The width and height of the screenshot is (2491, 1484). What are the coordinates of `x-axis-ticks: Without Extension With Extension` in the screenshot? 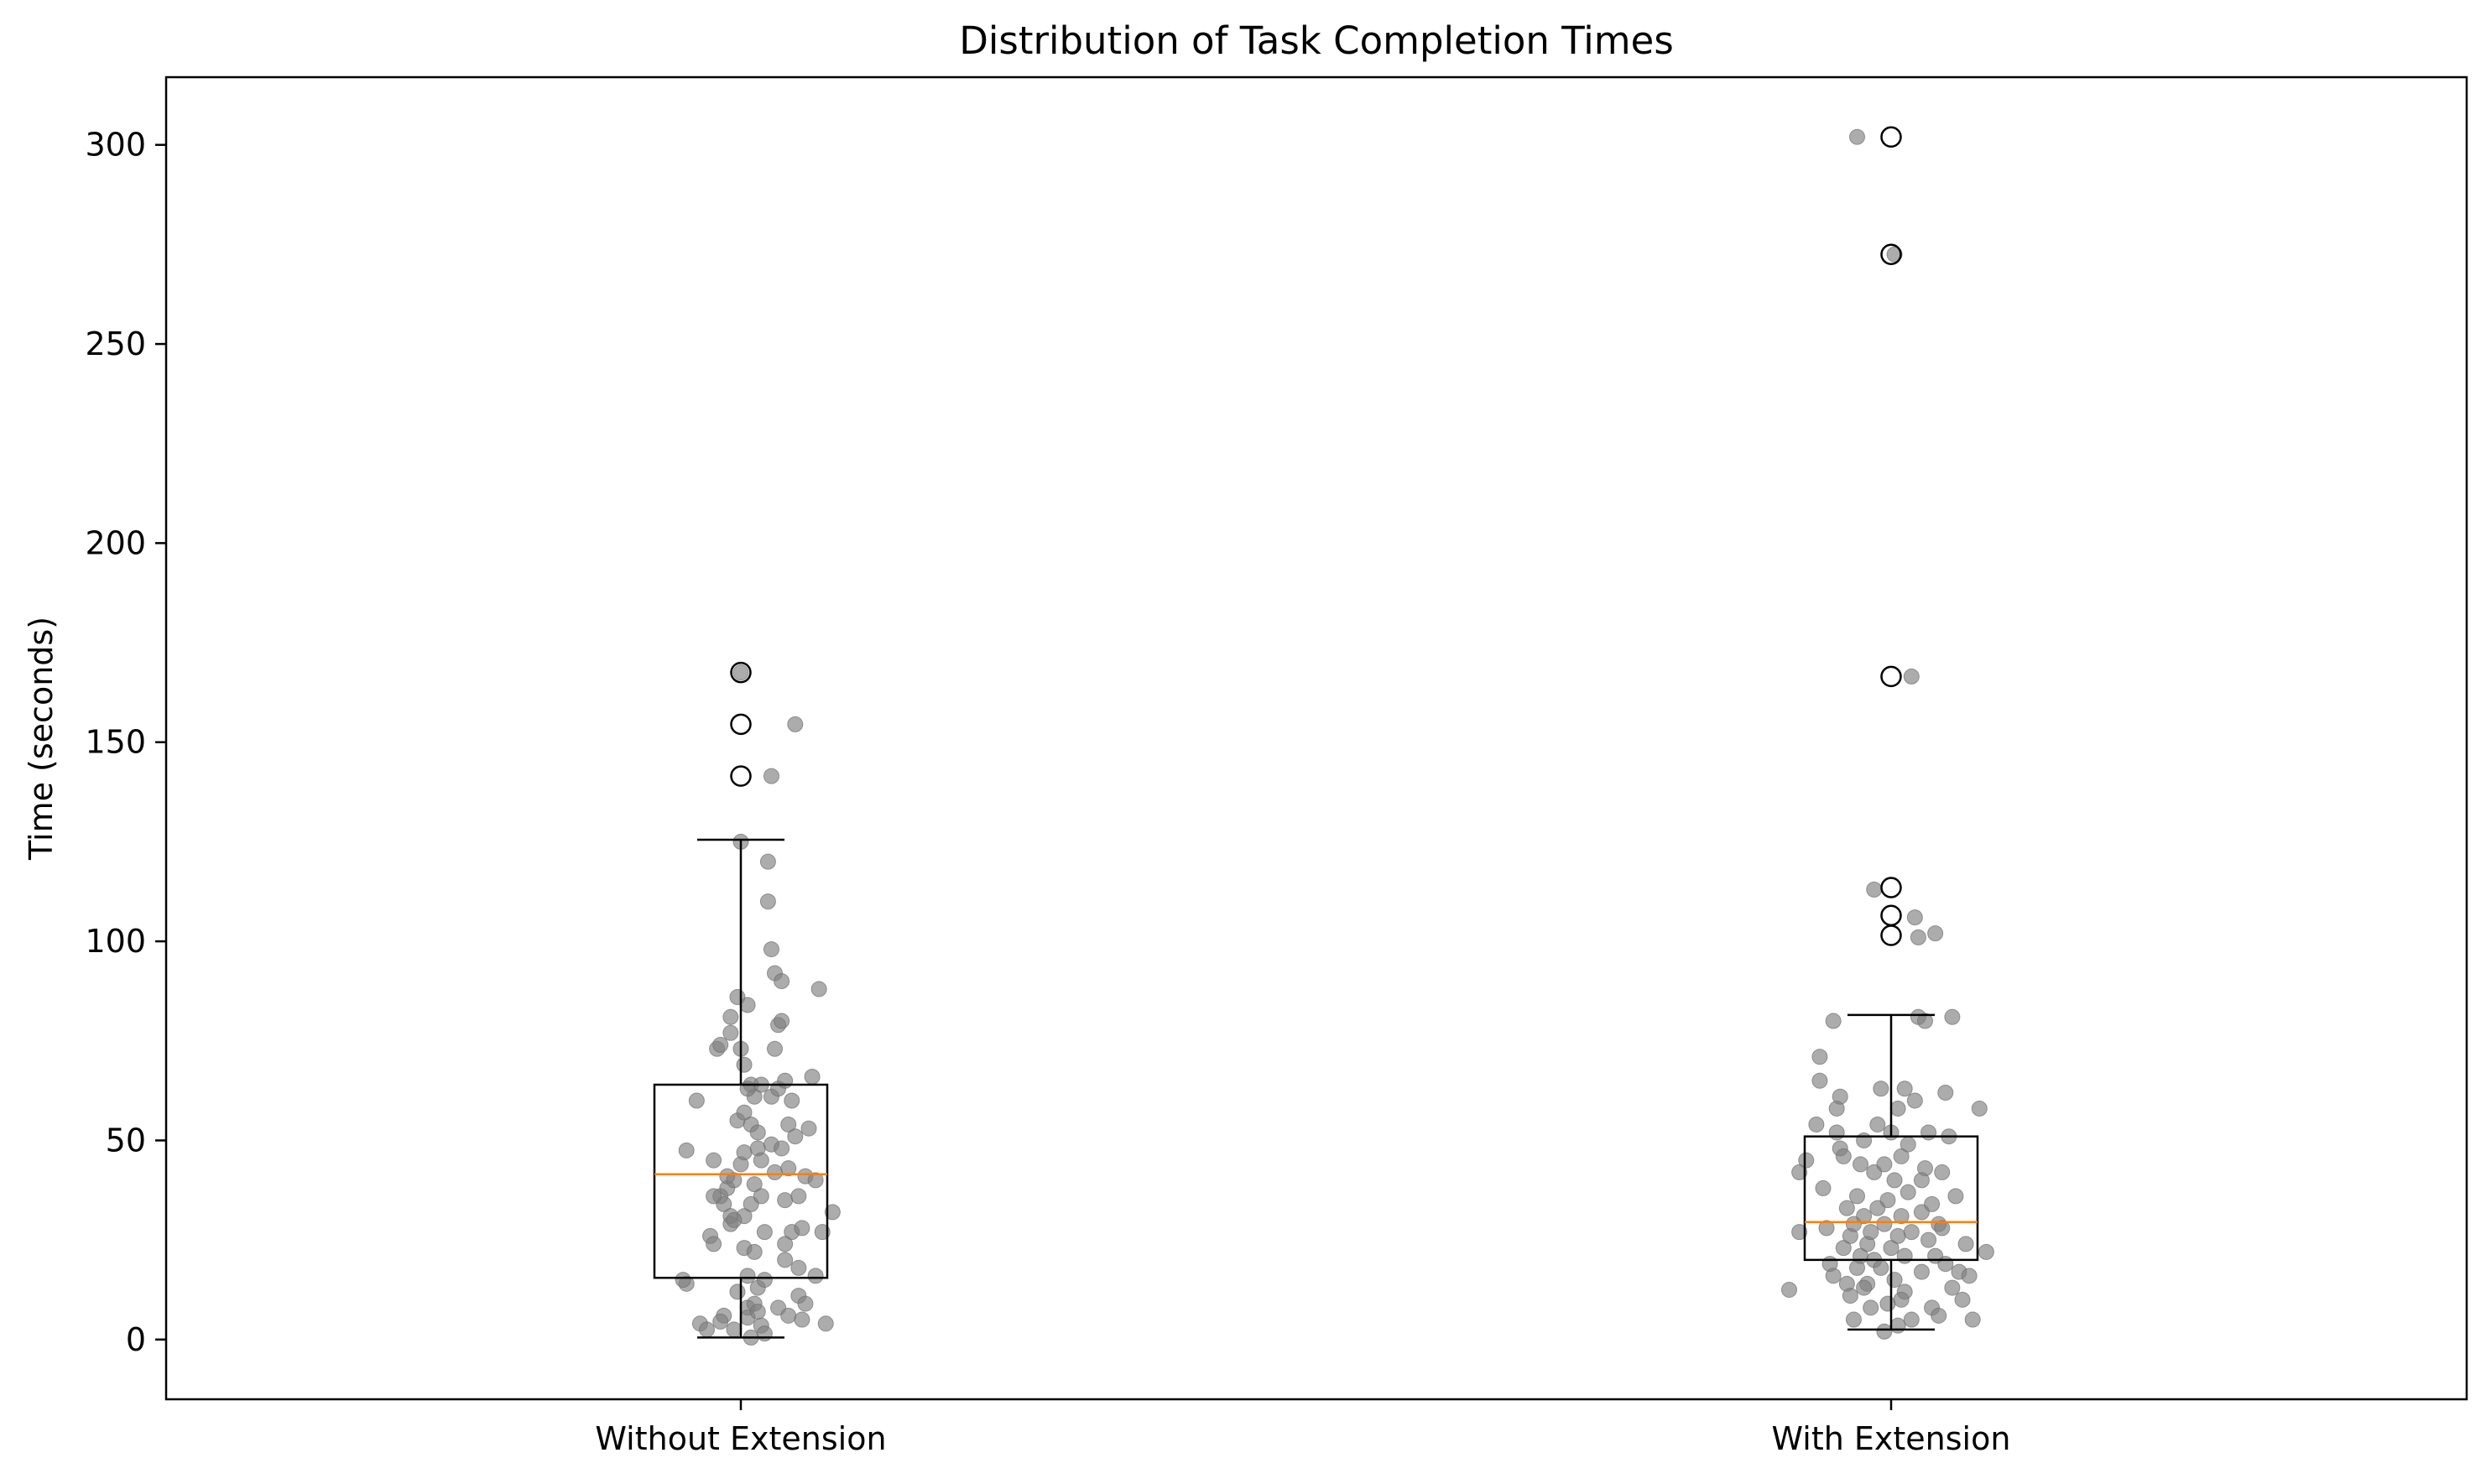 It's located at (1302, 1428).